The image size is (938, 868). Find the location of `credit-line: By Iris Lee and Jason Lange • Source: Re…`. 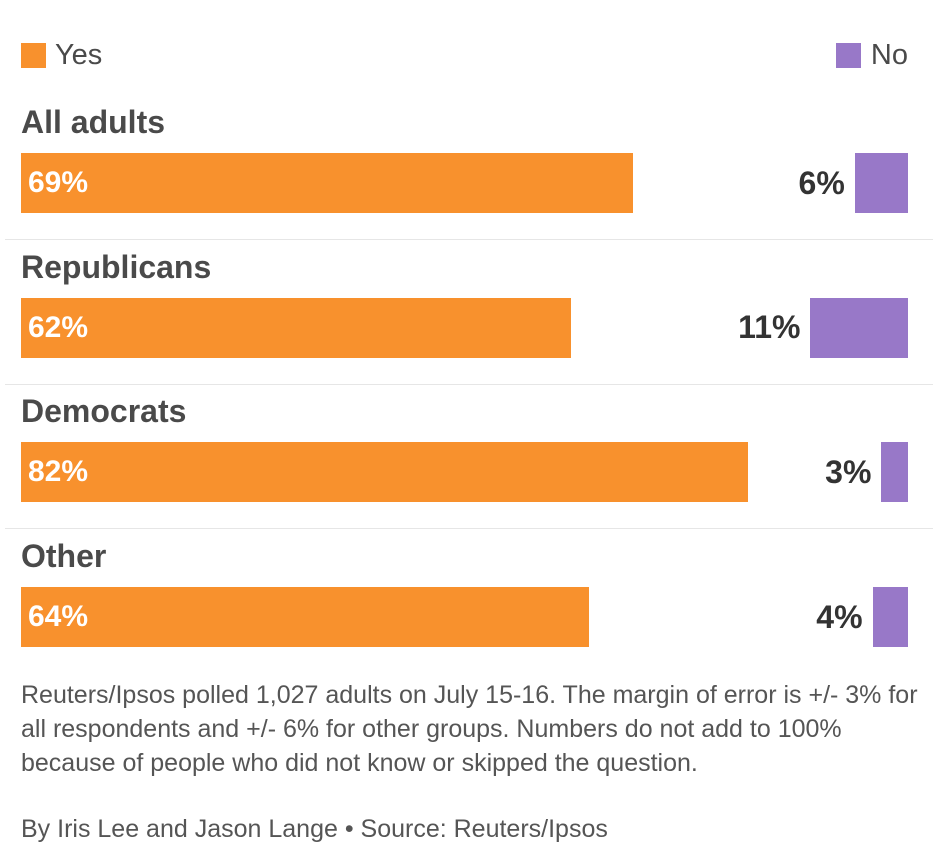

credit-line: By Iris Lee and Jason Lange • Source: Re… is located at coordinates (314, 829).